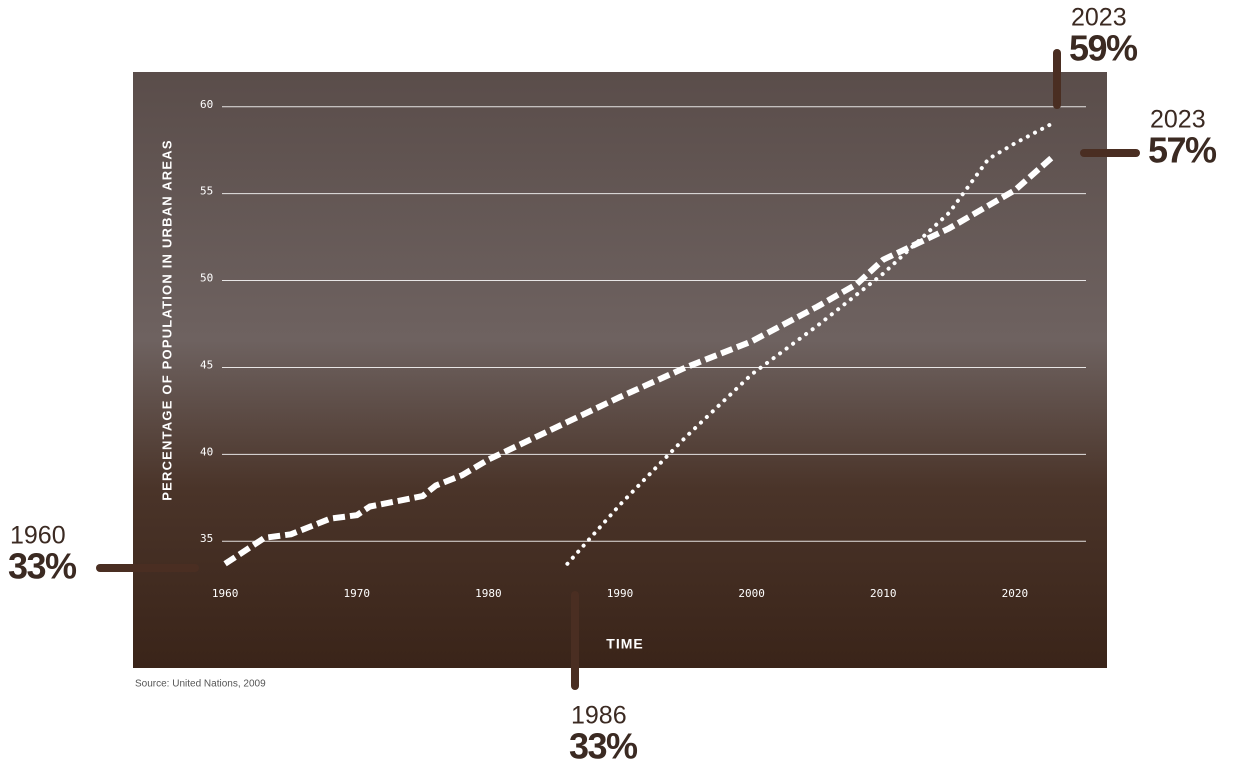 This screenshot has width=1240, height=766. Describe the element at coordinates (206, 104) in the screenshot. I see `y-tick-label: 60` at that location.